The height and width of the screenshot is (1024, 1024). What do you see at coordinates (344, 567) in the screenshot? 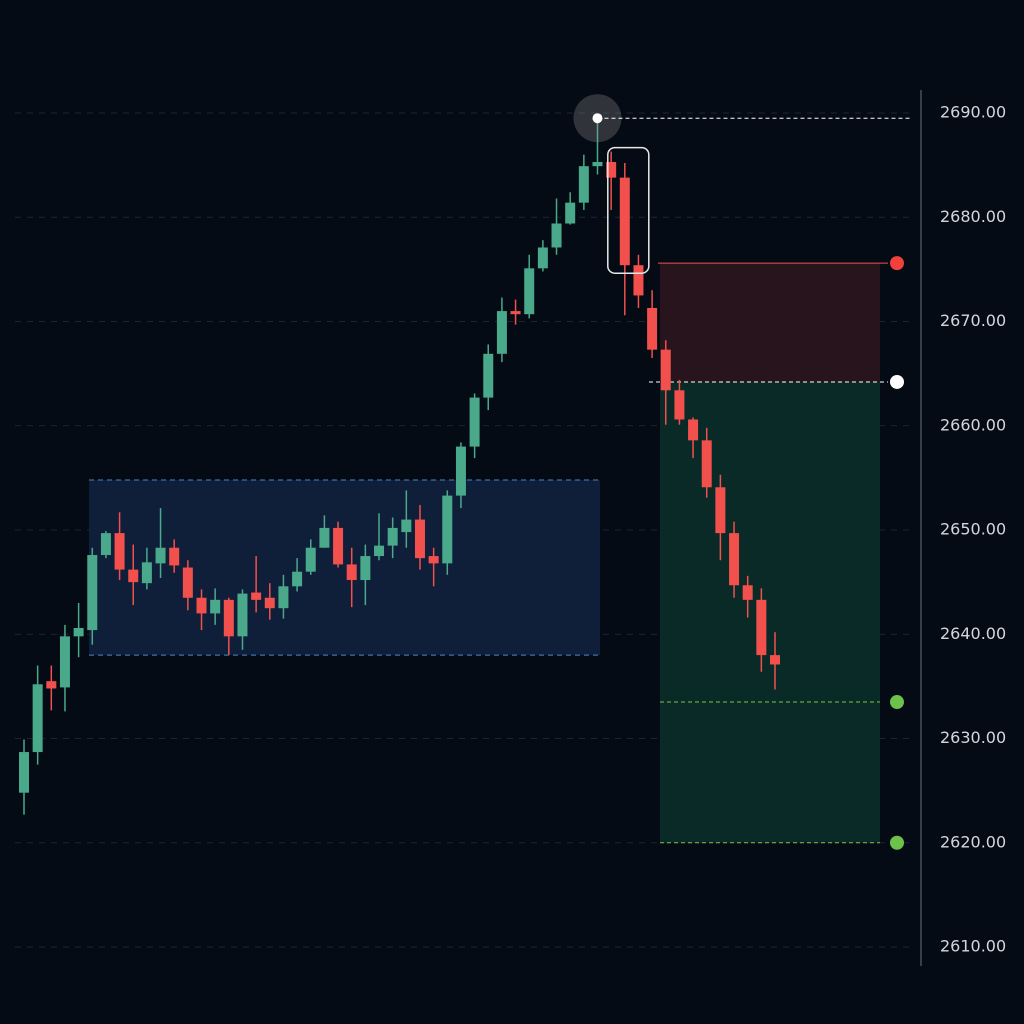
I see `range-zone` at bounding box center [344, 567].